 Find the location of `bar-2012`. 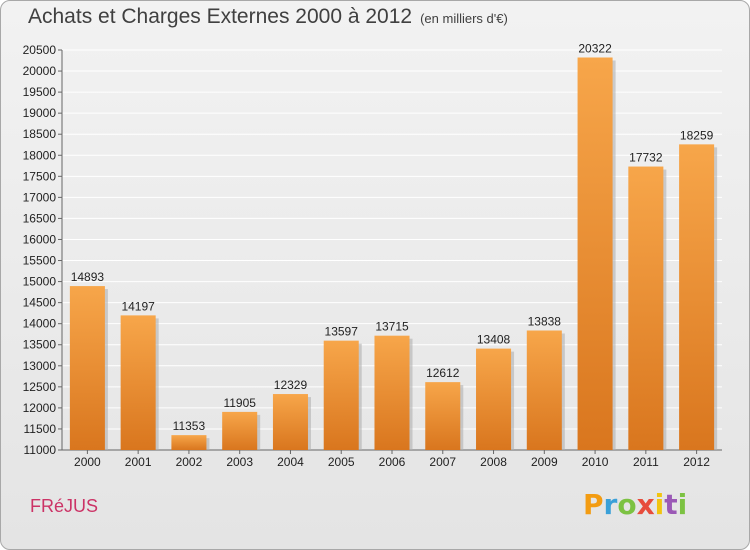

bar-2012 is located at coordinates (697, 297).